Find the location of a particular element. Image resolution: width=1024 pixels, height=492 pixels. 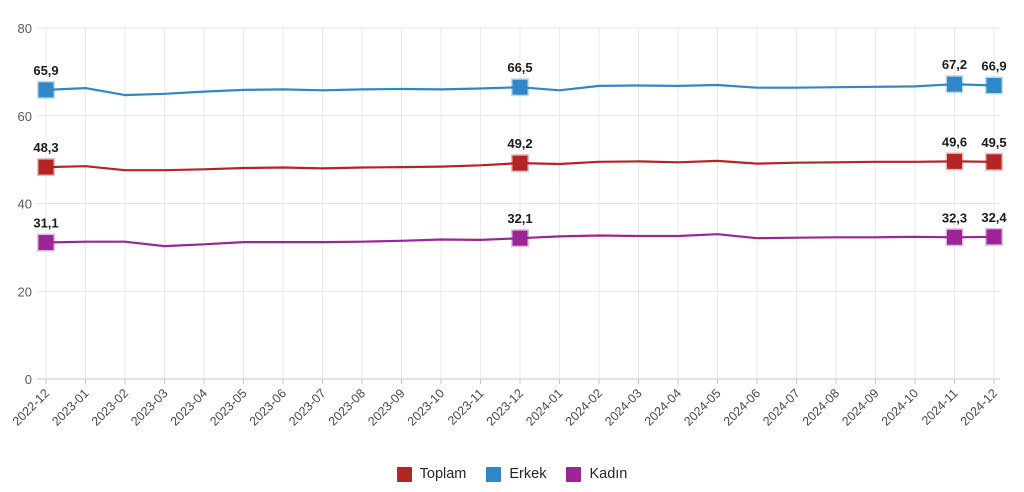

y-axis-tick-label: 80 is located at coordinates (25, 28).